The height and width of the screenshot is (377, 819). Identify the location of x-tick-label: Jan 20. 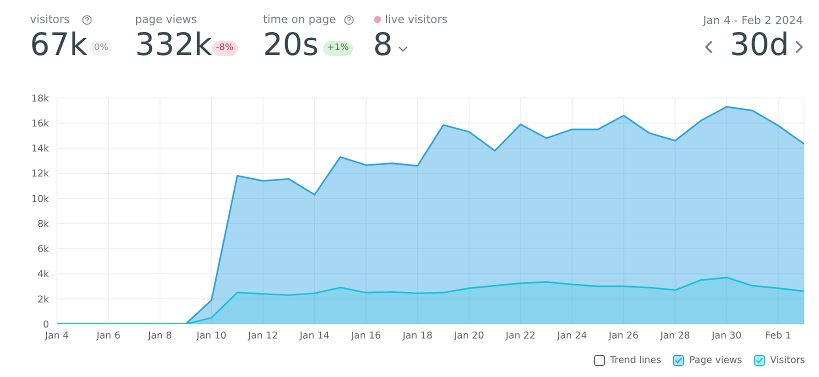
(468, 336).